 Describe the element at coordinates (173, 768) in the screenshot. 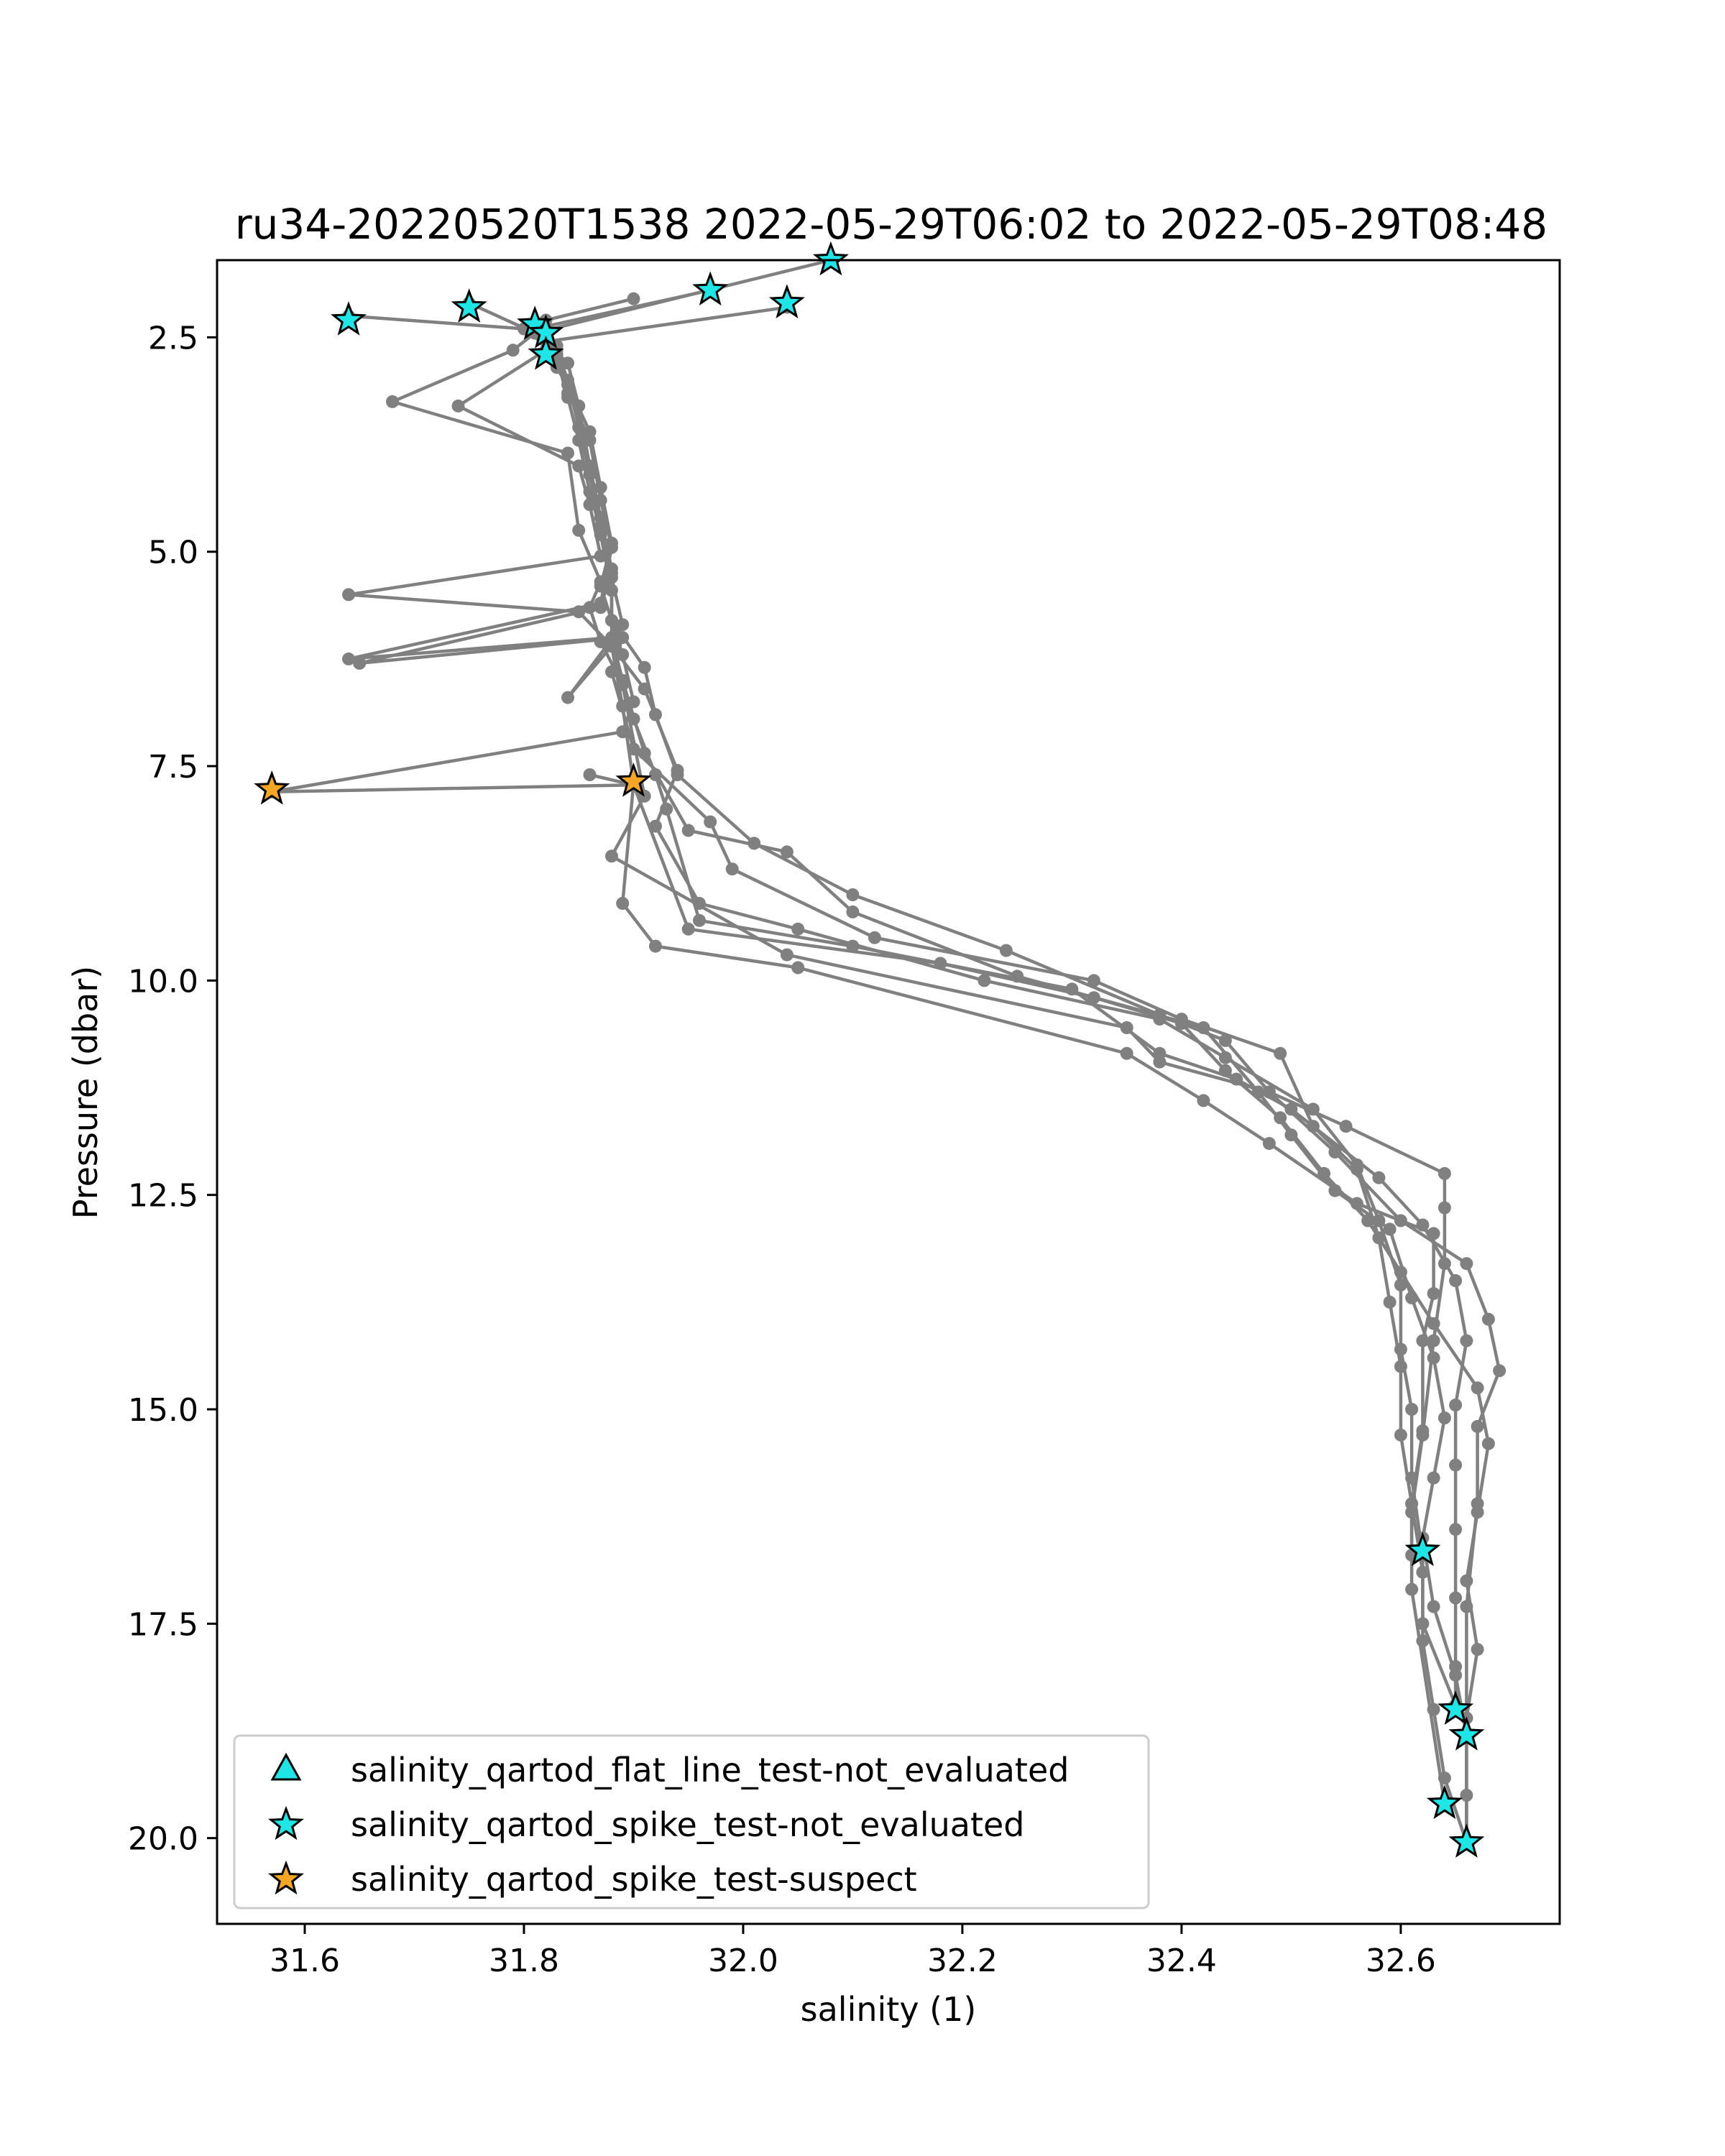

I see `y-tick-label: 7.5` at that location.